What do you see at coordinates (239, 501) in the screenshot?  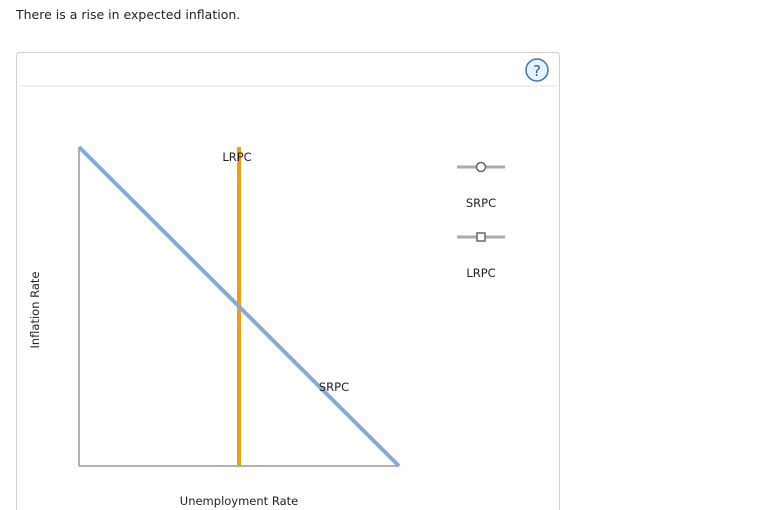 I see `x-axis-label: Unemployment Rate` at bounding box center [239, 501].